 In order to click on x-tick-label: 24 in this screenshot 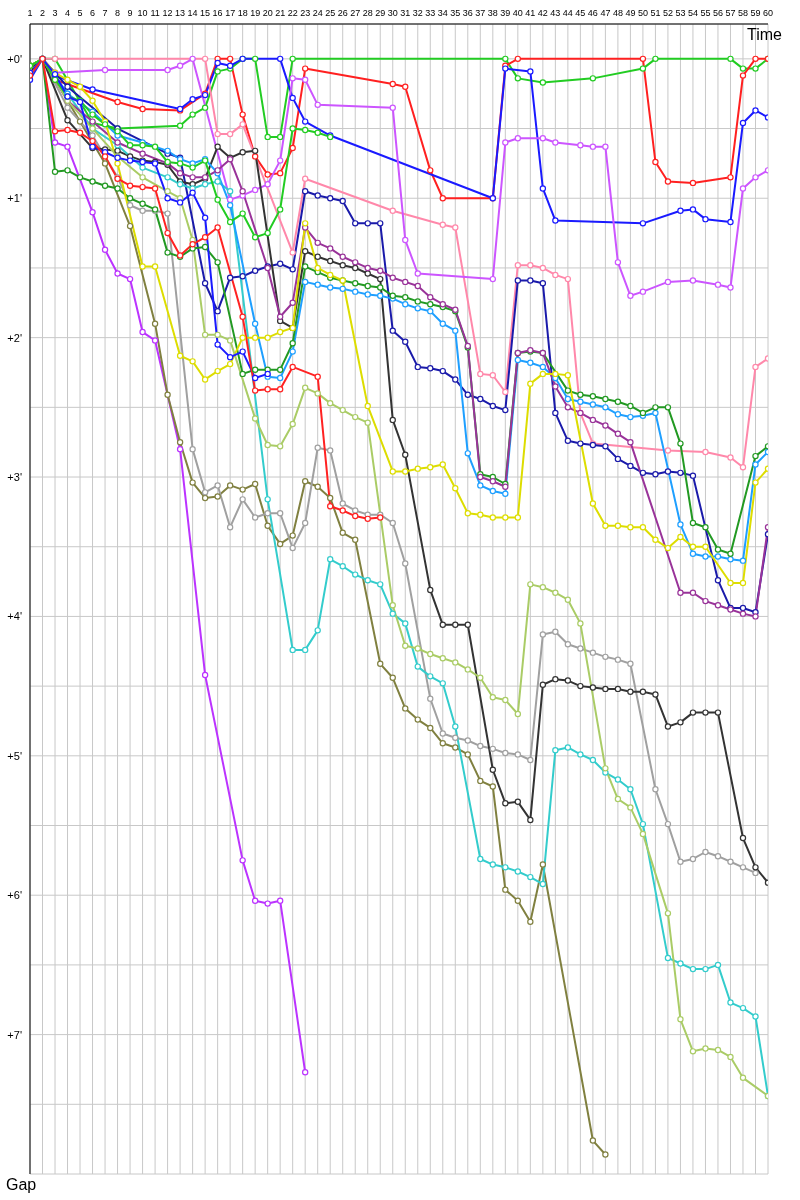, I will do `click(317, 13)`.